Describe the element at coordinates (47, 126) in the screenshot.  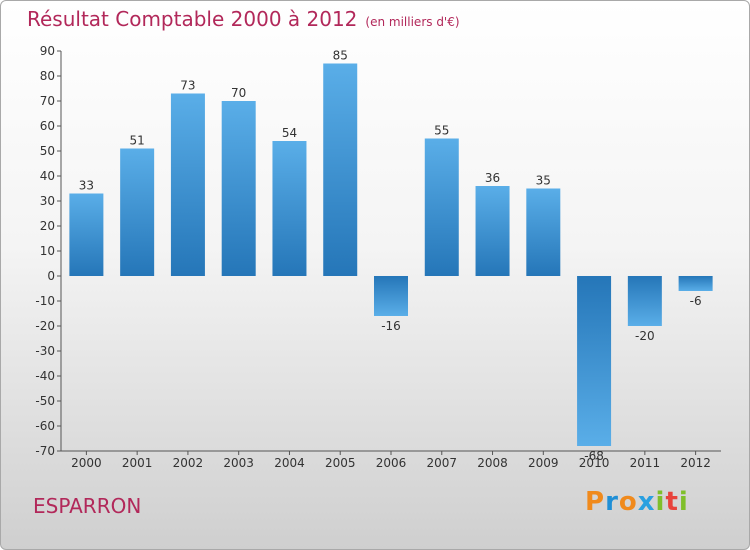
I see `y-tick-label: 60` at that location.